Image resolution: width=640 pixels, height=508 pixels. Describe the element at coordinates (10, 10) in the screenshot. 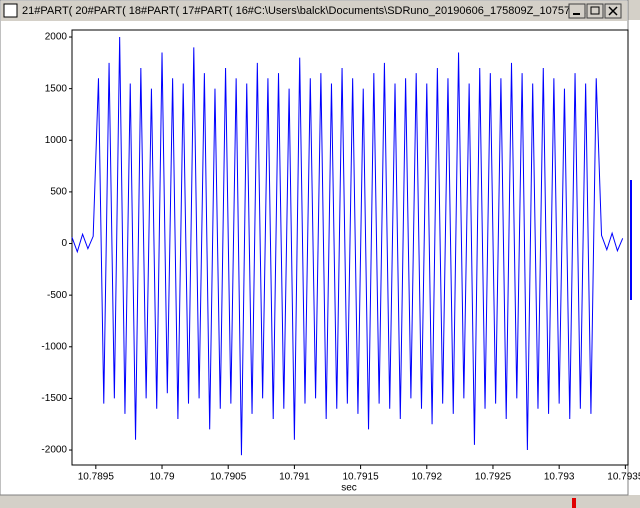

I see `window-icon` at that location.